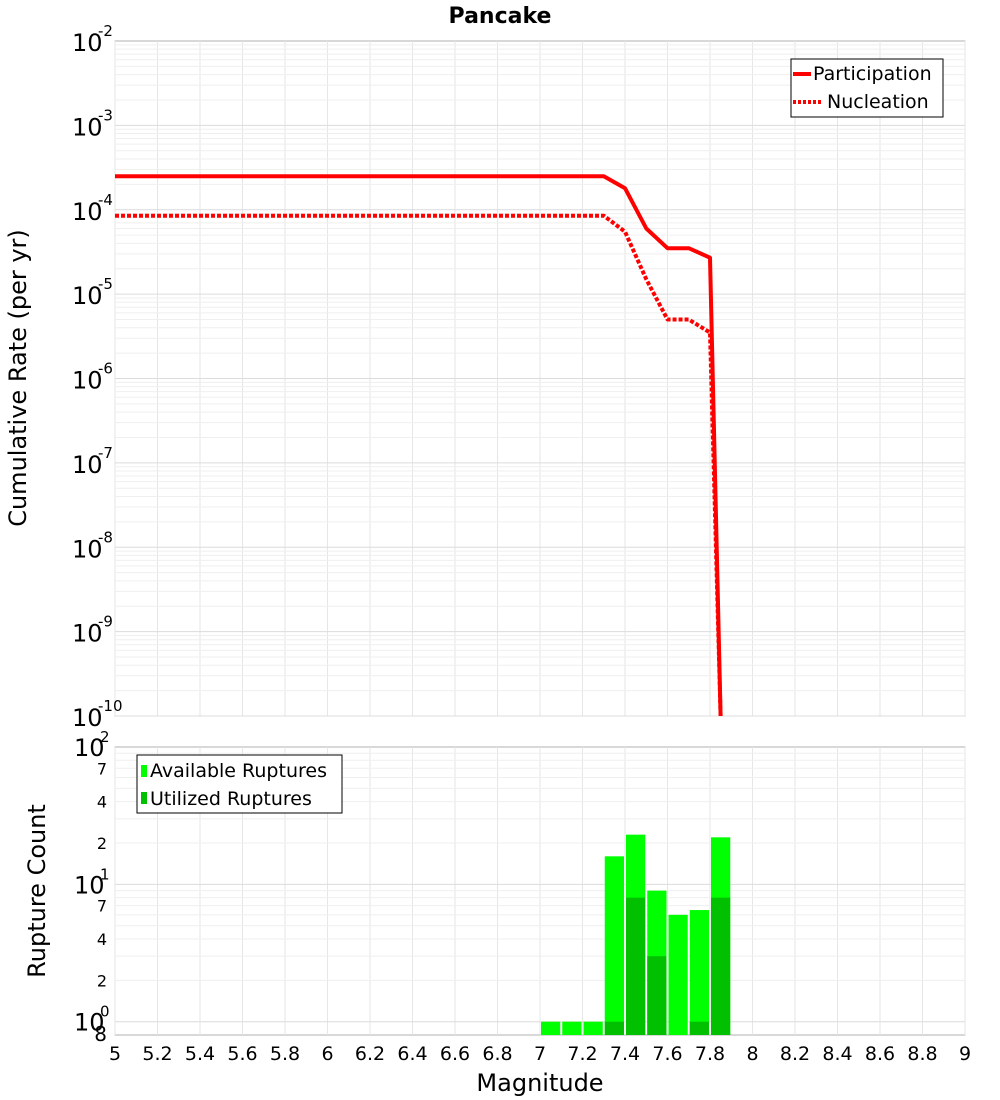 The image size is (1000, 1100). Describe the element at coordinates (102, 906) in the screenshot. I see `bottom-y-minor-tick-7: 7` at that location.